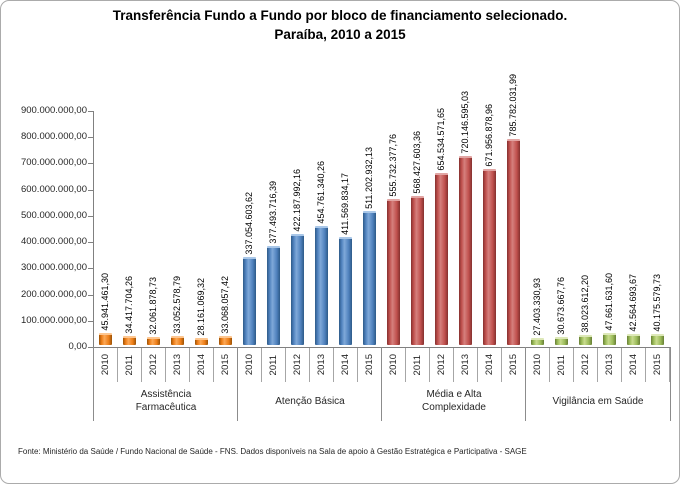 This screenshot has height=484, width=680. I want to click on x-group-label: Atenção Básica, so click(310, 401).